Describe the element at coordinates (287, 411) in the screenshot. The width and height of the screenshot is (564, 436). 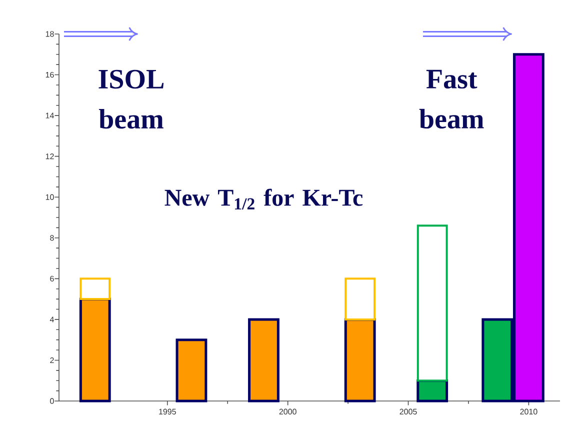
I see `x-tick-label: 2000` at that location.